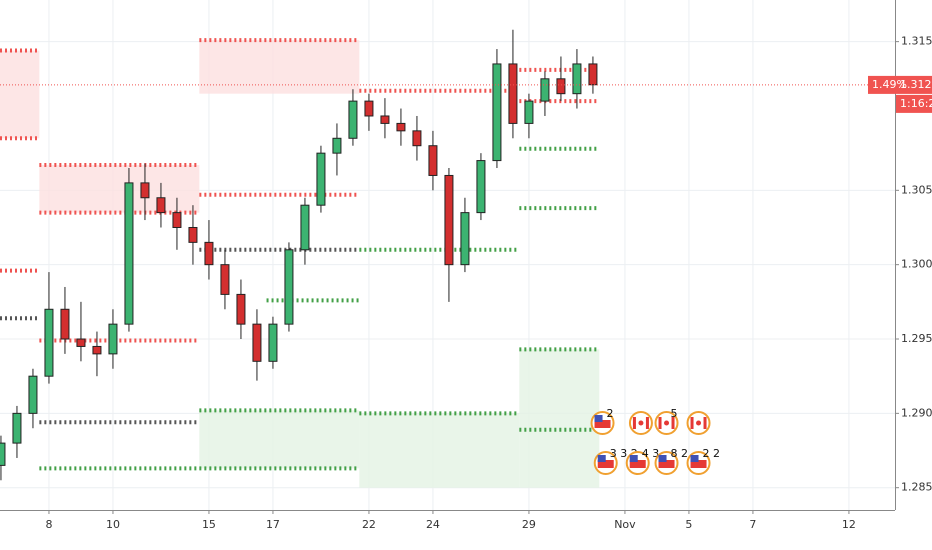 This screenshot has height=550, width=932. What do you see at coordinates (916, 41) in the screenshot?
I see `y-tick-label: 1.31500` at bounding box center [916, 41].